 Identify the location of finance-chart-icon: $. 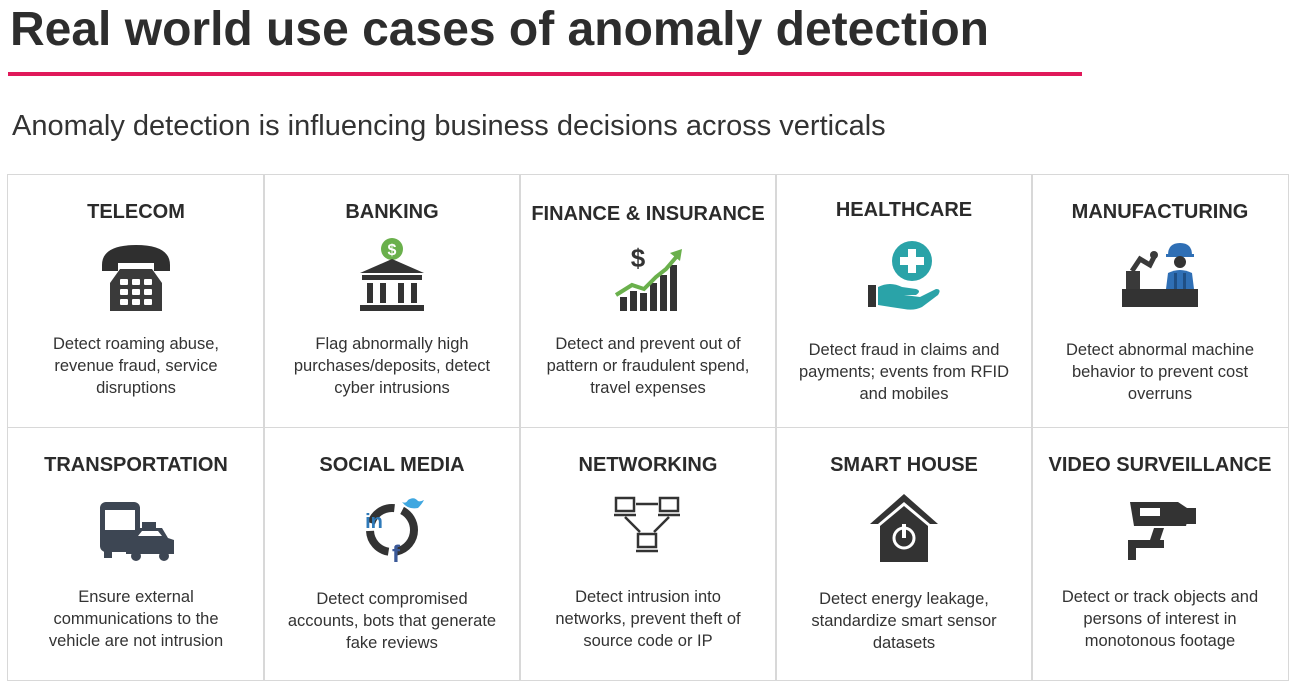
(648, 275).